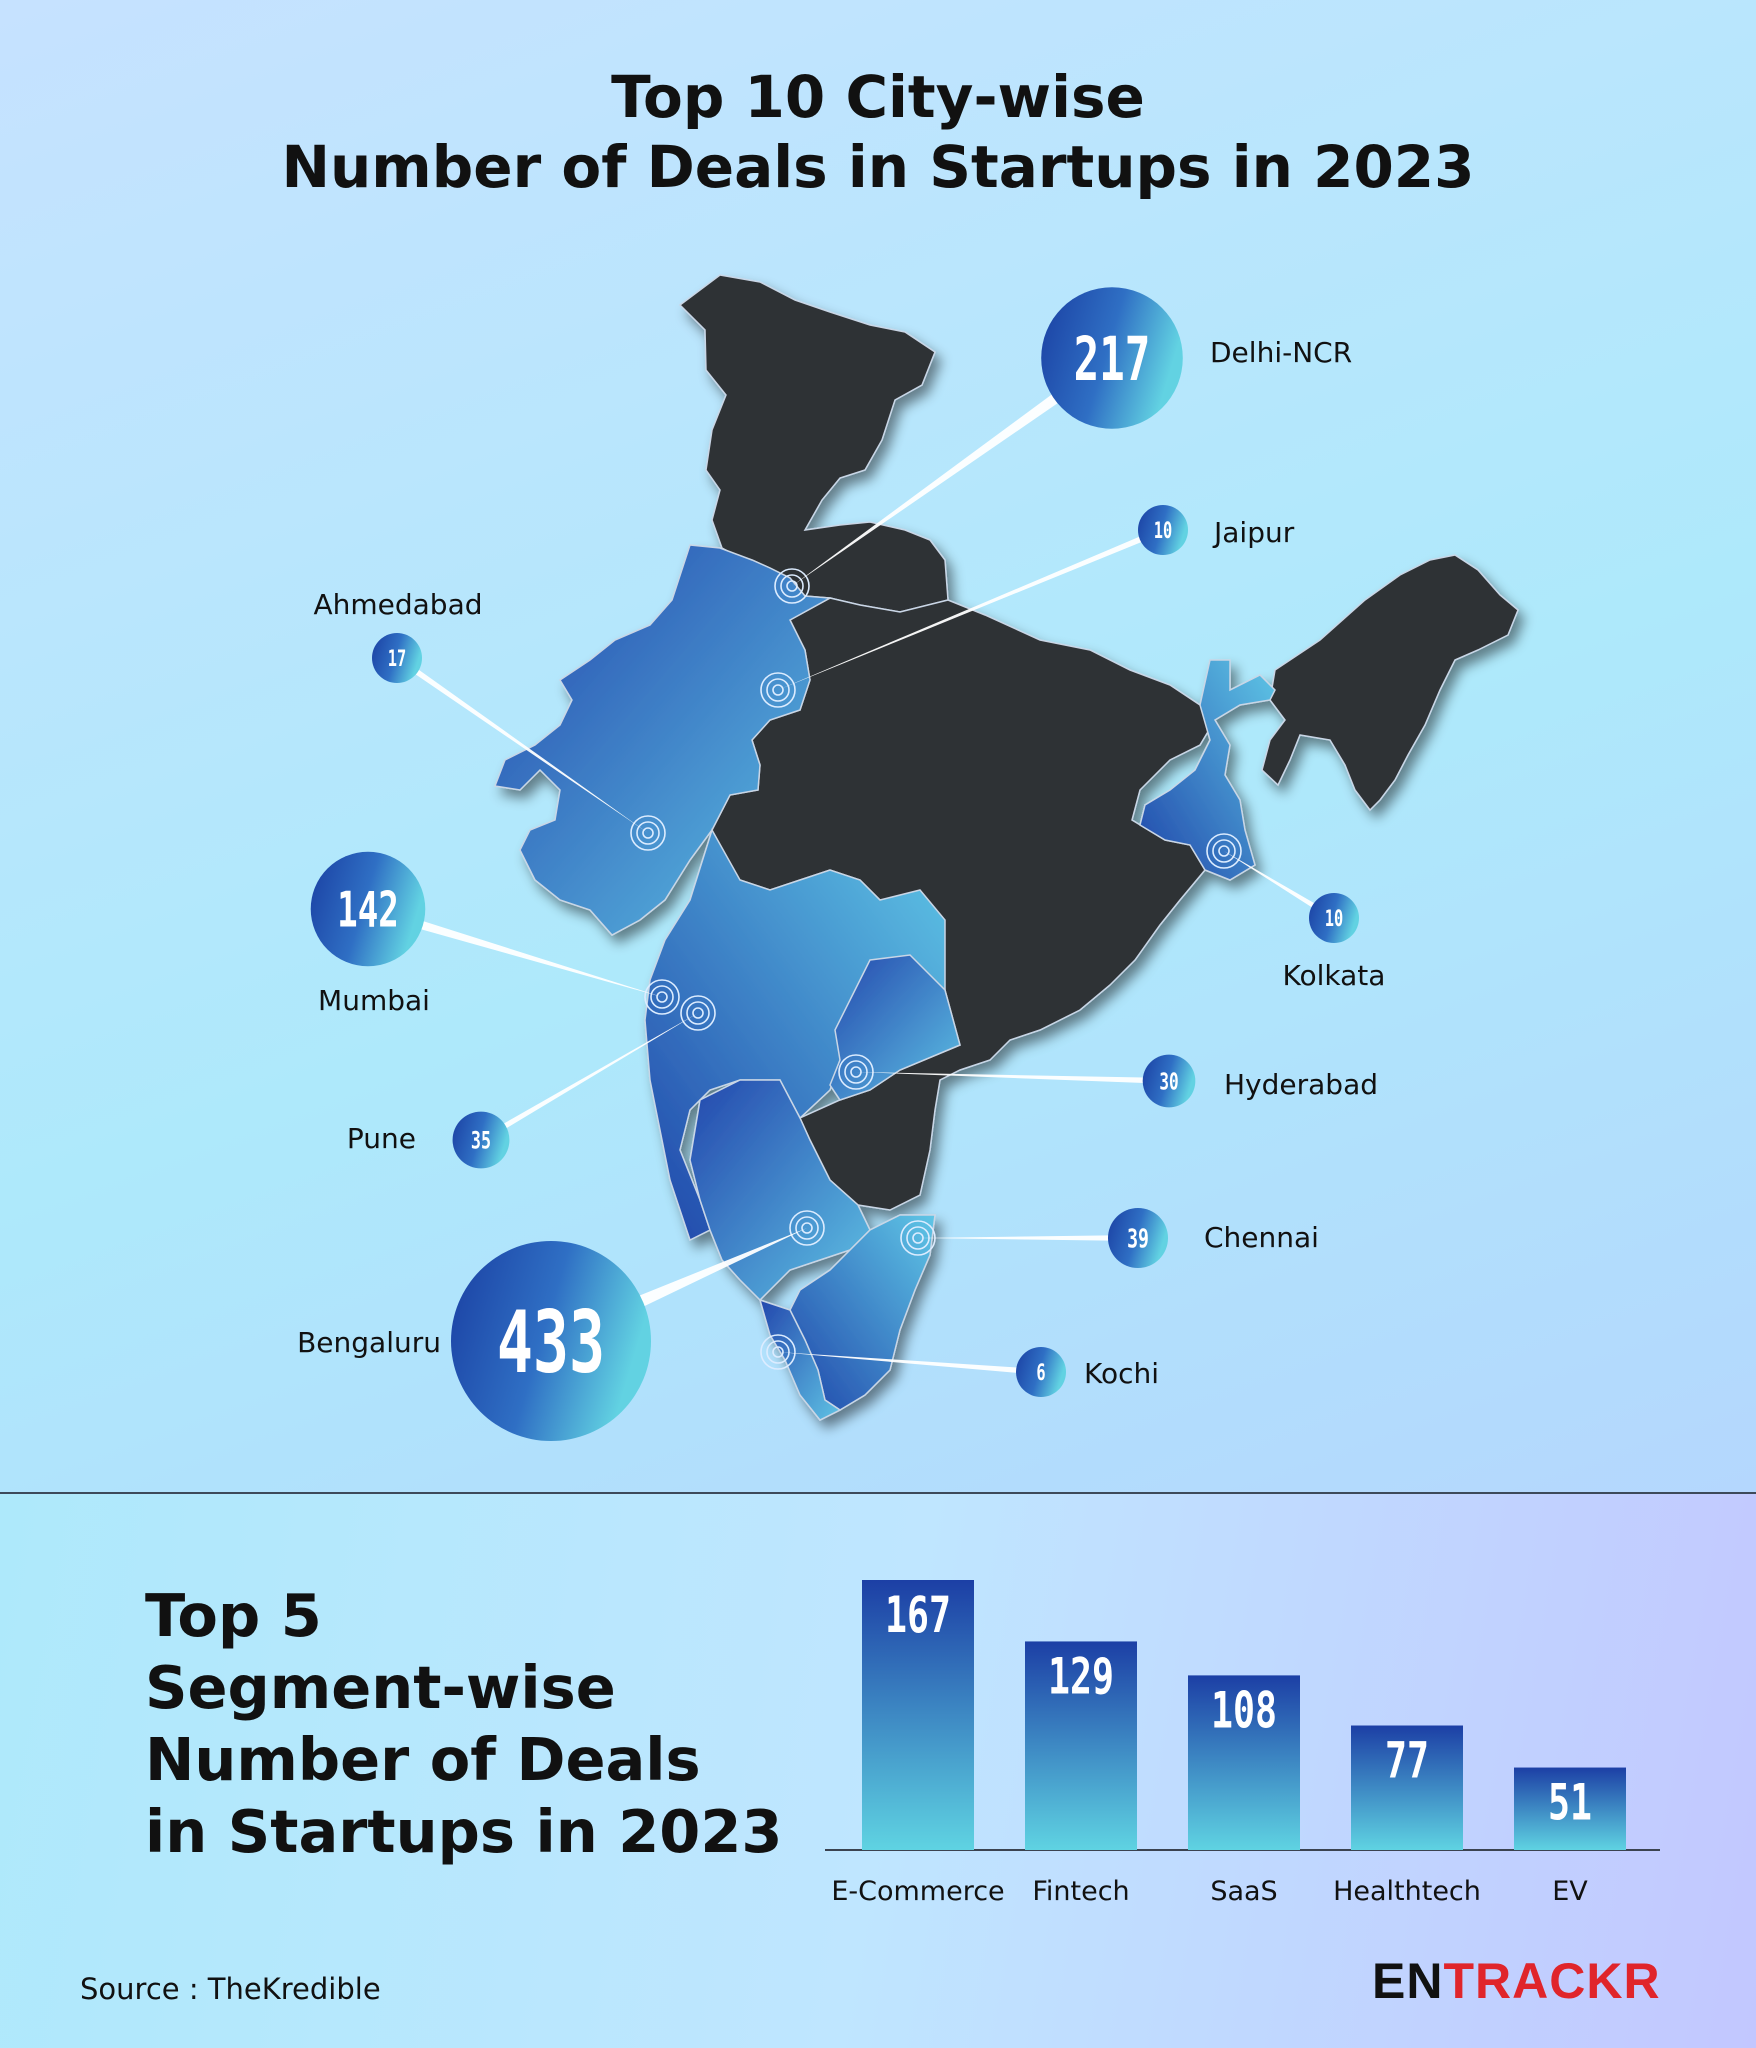 This screenshot has height=2048, width=1756. I want to click on bar-ev, so click(1570, 1808).